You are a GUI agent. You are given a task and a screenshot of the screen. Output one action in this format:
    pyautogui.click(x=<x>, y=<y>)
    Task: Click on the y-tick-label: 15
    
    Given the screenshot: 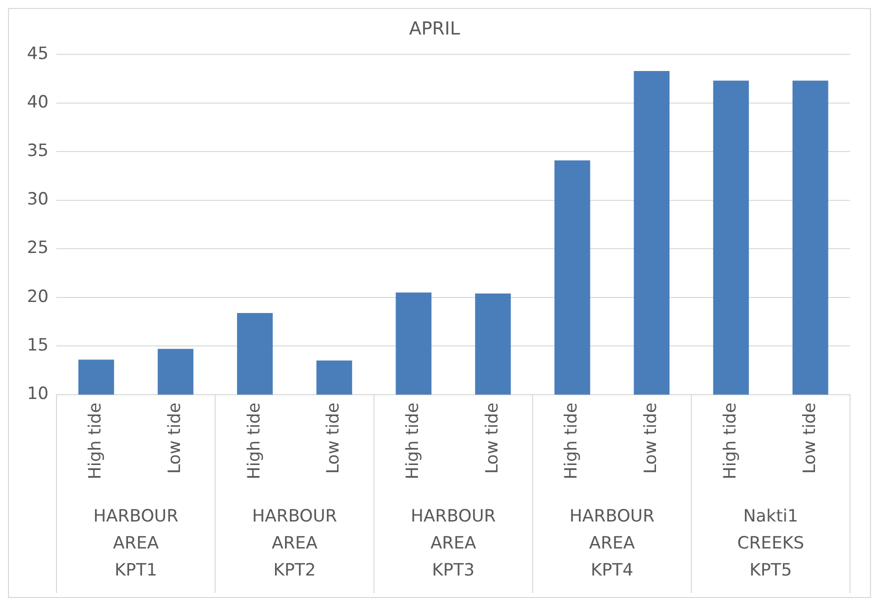 What is the action you would take?
    pyautogui.click(x=37, y=344)
    